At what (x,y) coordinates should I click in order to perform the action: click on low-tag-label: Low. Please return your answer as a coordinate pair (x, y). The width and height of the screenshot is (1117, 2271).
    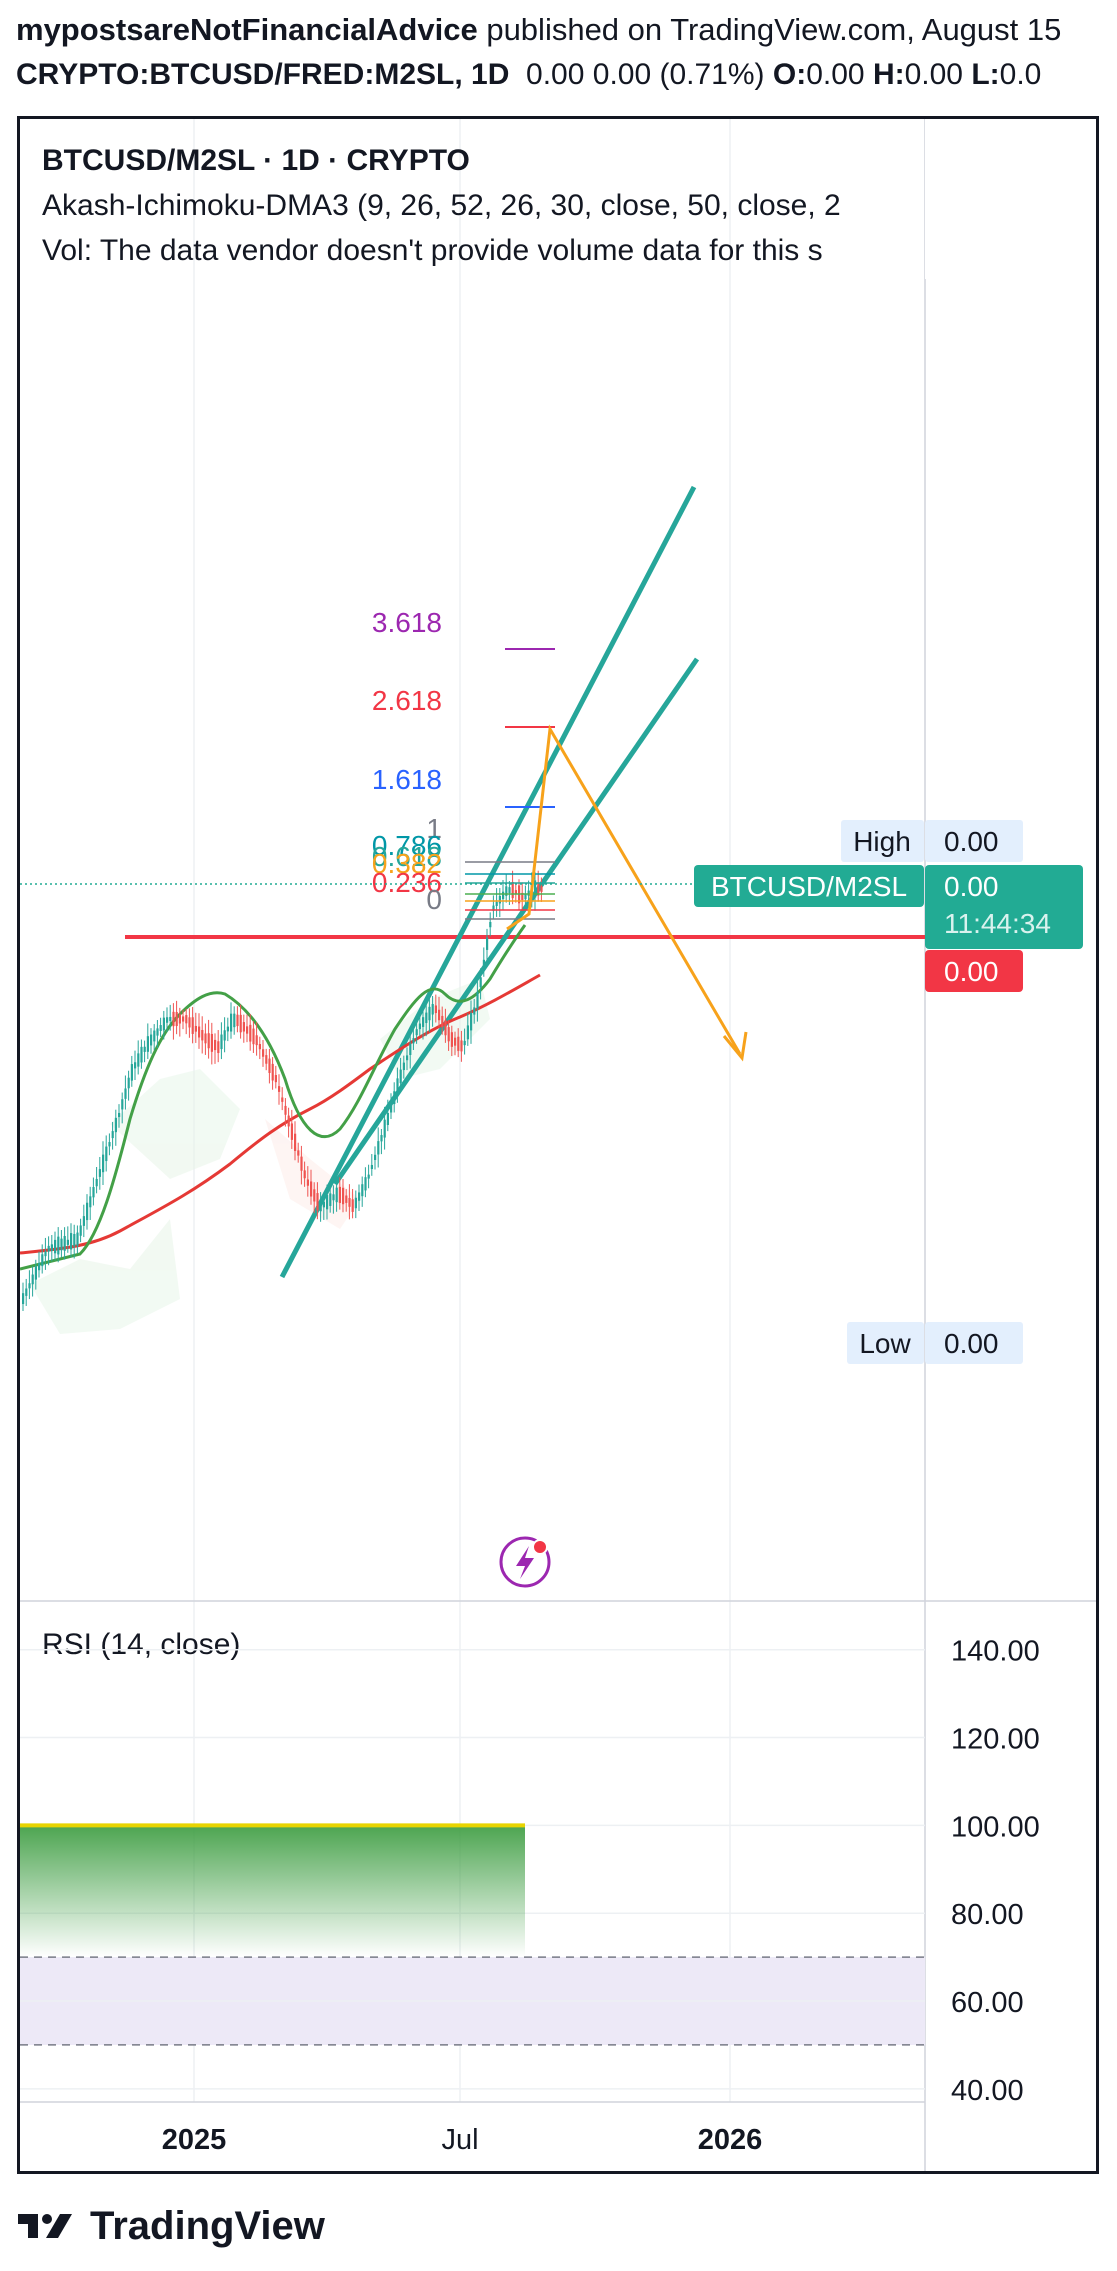
    Looking at the image, I should click on (885, 1343).